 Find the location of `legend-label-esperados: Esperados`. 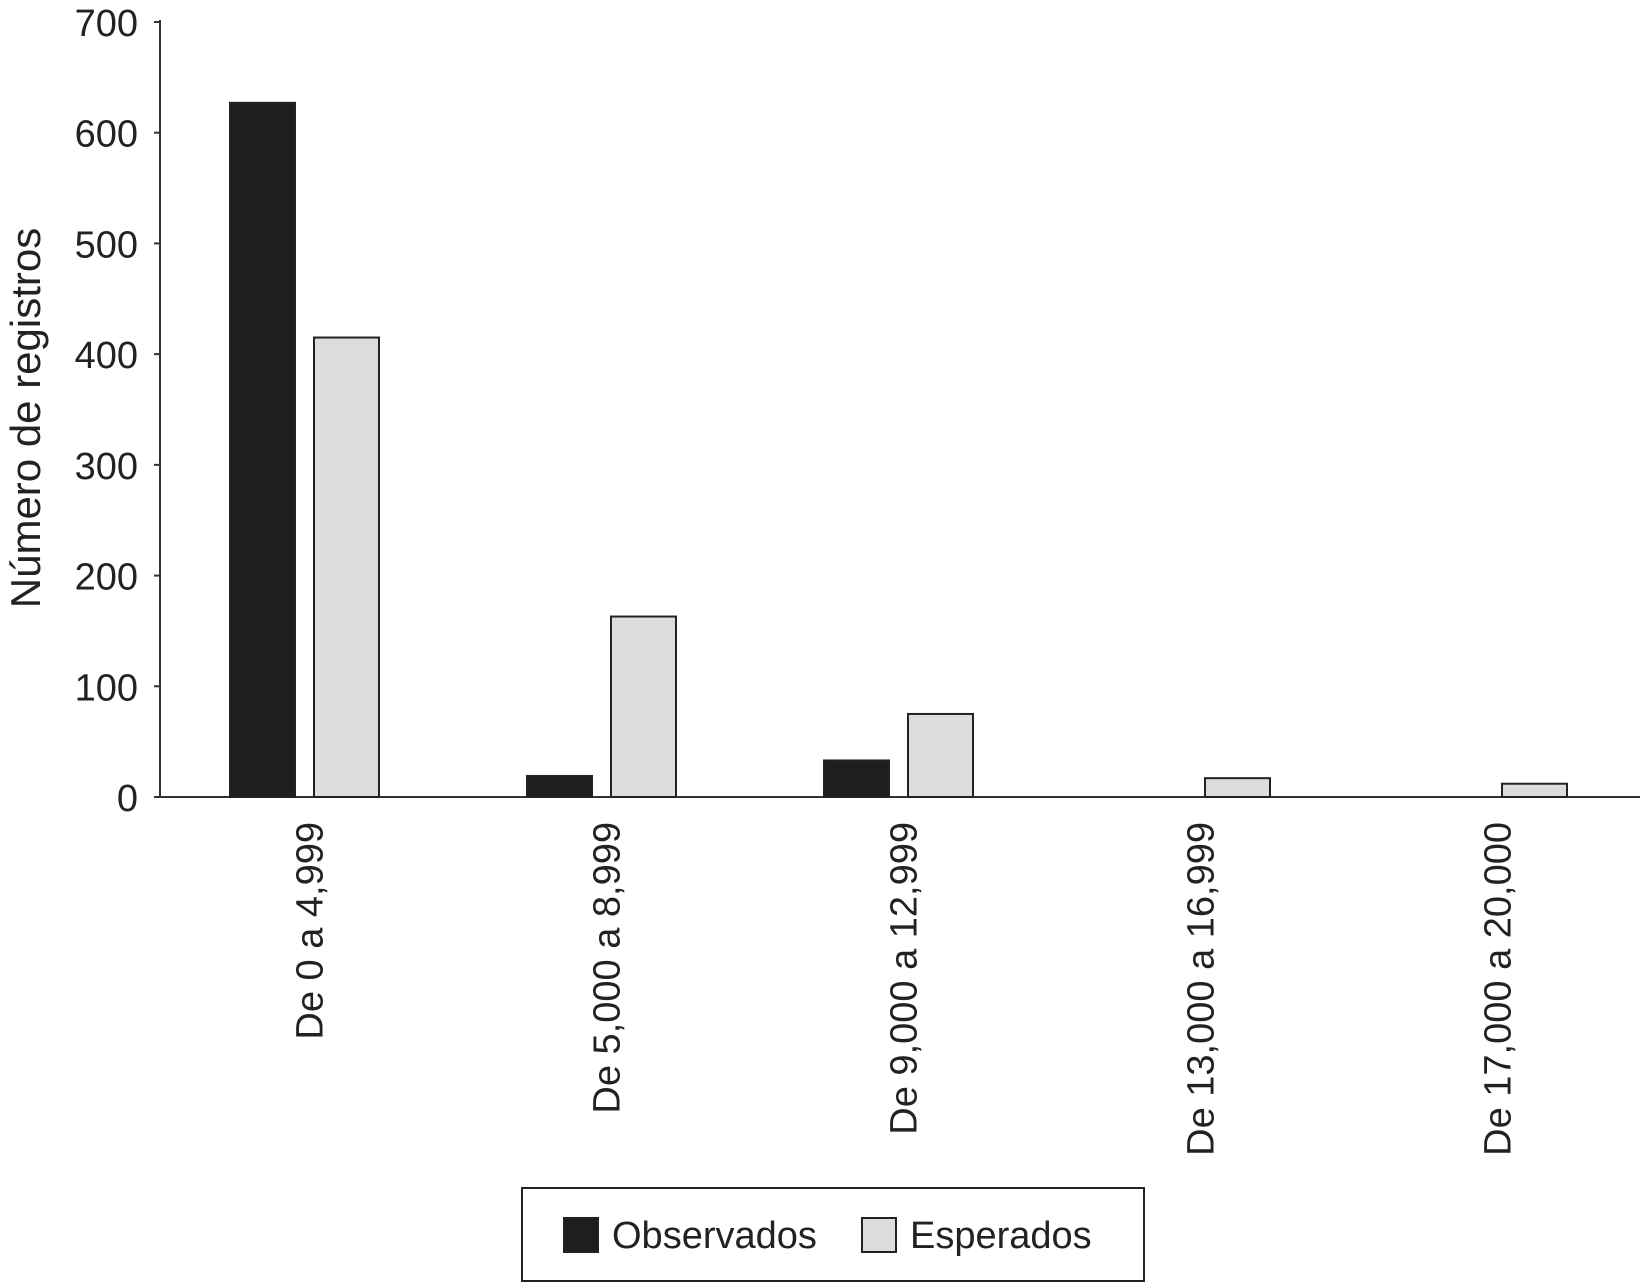

legend-label-esperados: Esperados is located at coordinates (1001, 1236).